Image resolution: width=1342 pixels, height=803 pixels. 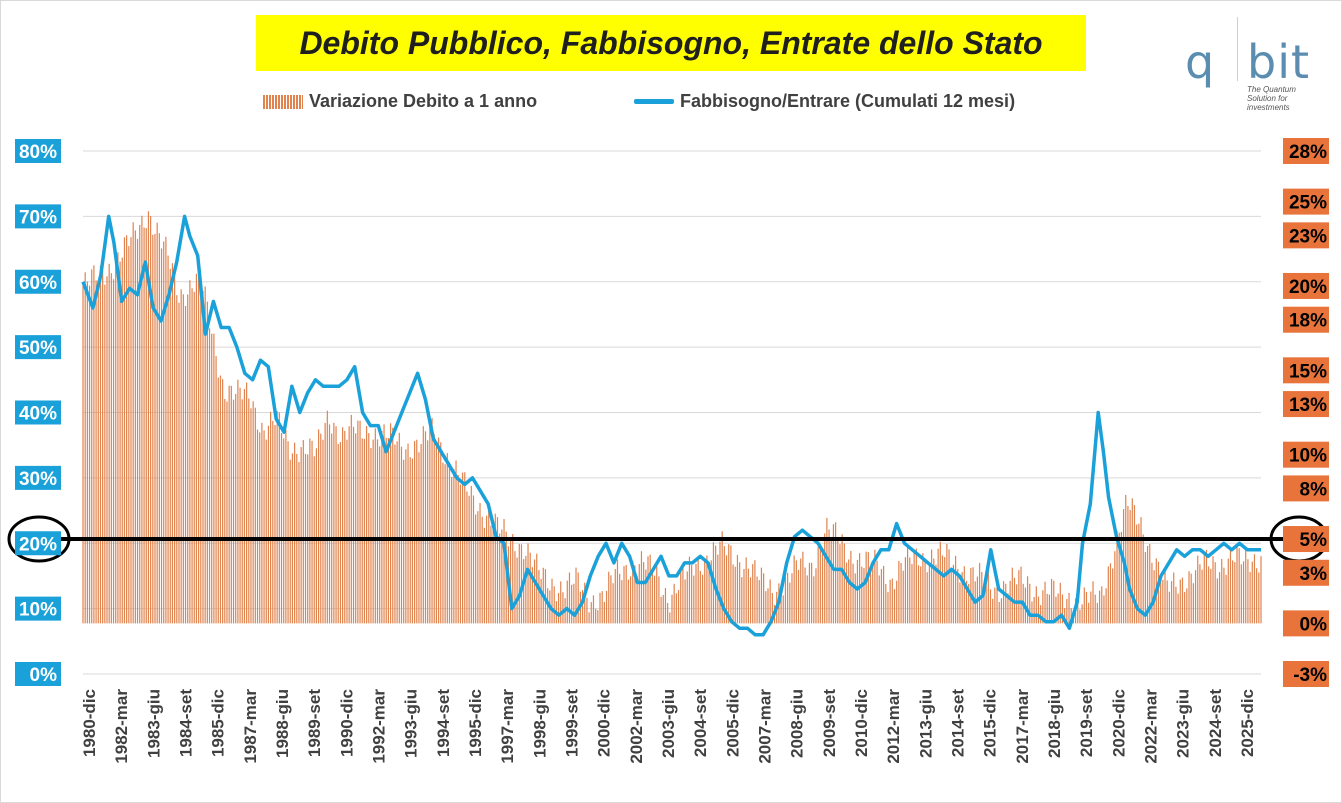 What do you see at coordinates (379, 726) in the screenshot?
I see `xtick-label: 1992-mar` at bounding box center [379, 726].